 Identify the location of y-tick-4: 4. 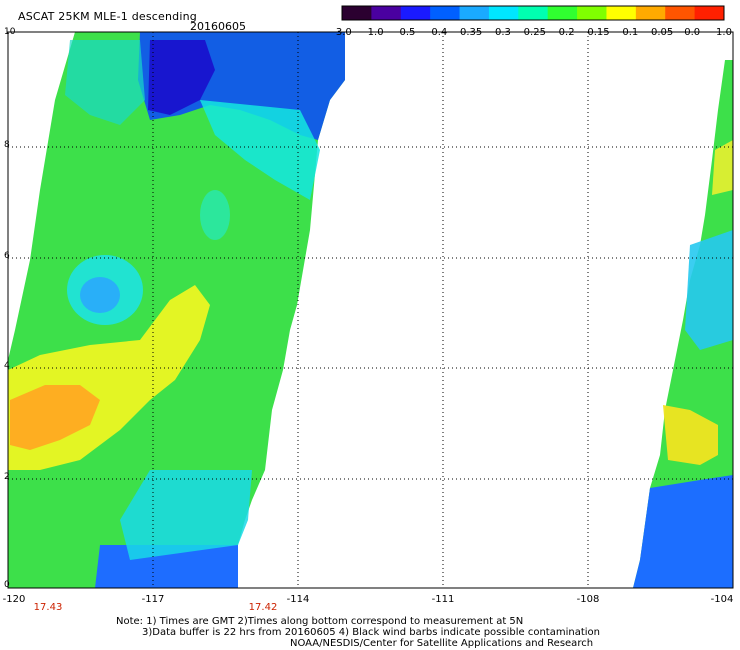
(7, 366).